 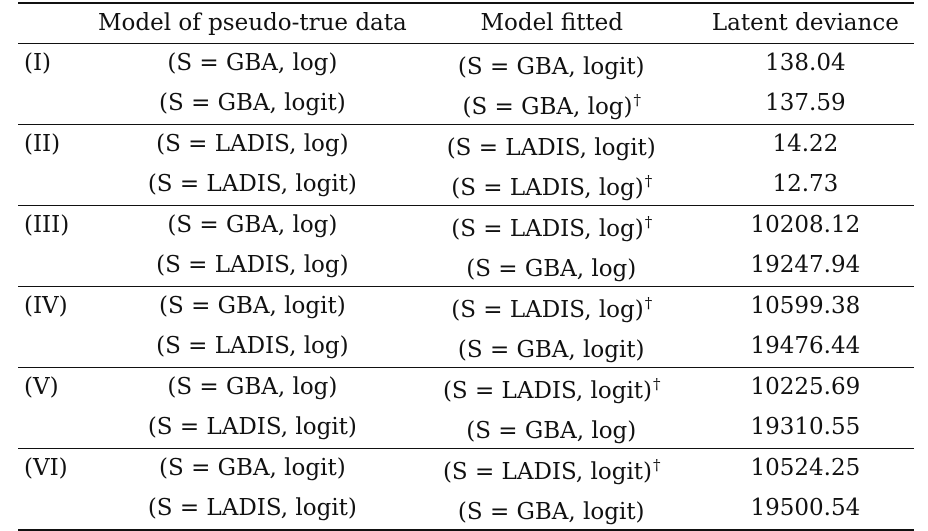 I want to click on table-row: (S = GBA, logit) (S = GBA, log)† 137.59, so click(x=466, y=104).